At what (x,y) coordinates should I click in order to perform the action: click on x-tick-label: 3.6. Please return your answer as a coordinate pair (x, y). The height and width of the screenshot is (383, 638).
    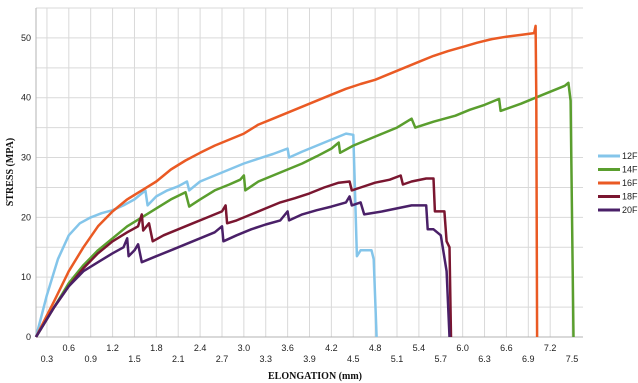
    Looking at the image, I should click on (287, 348).